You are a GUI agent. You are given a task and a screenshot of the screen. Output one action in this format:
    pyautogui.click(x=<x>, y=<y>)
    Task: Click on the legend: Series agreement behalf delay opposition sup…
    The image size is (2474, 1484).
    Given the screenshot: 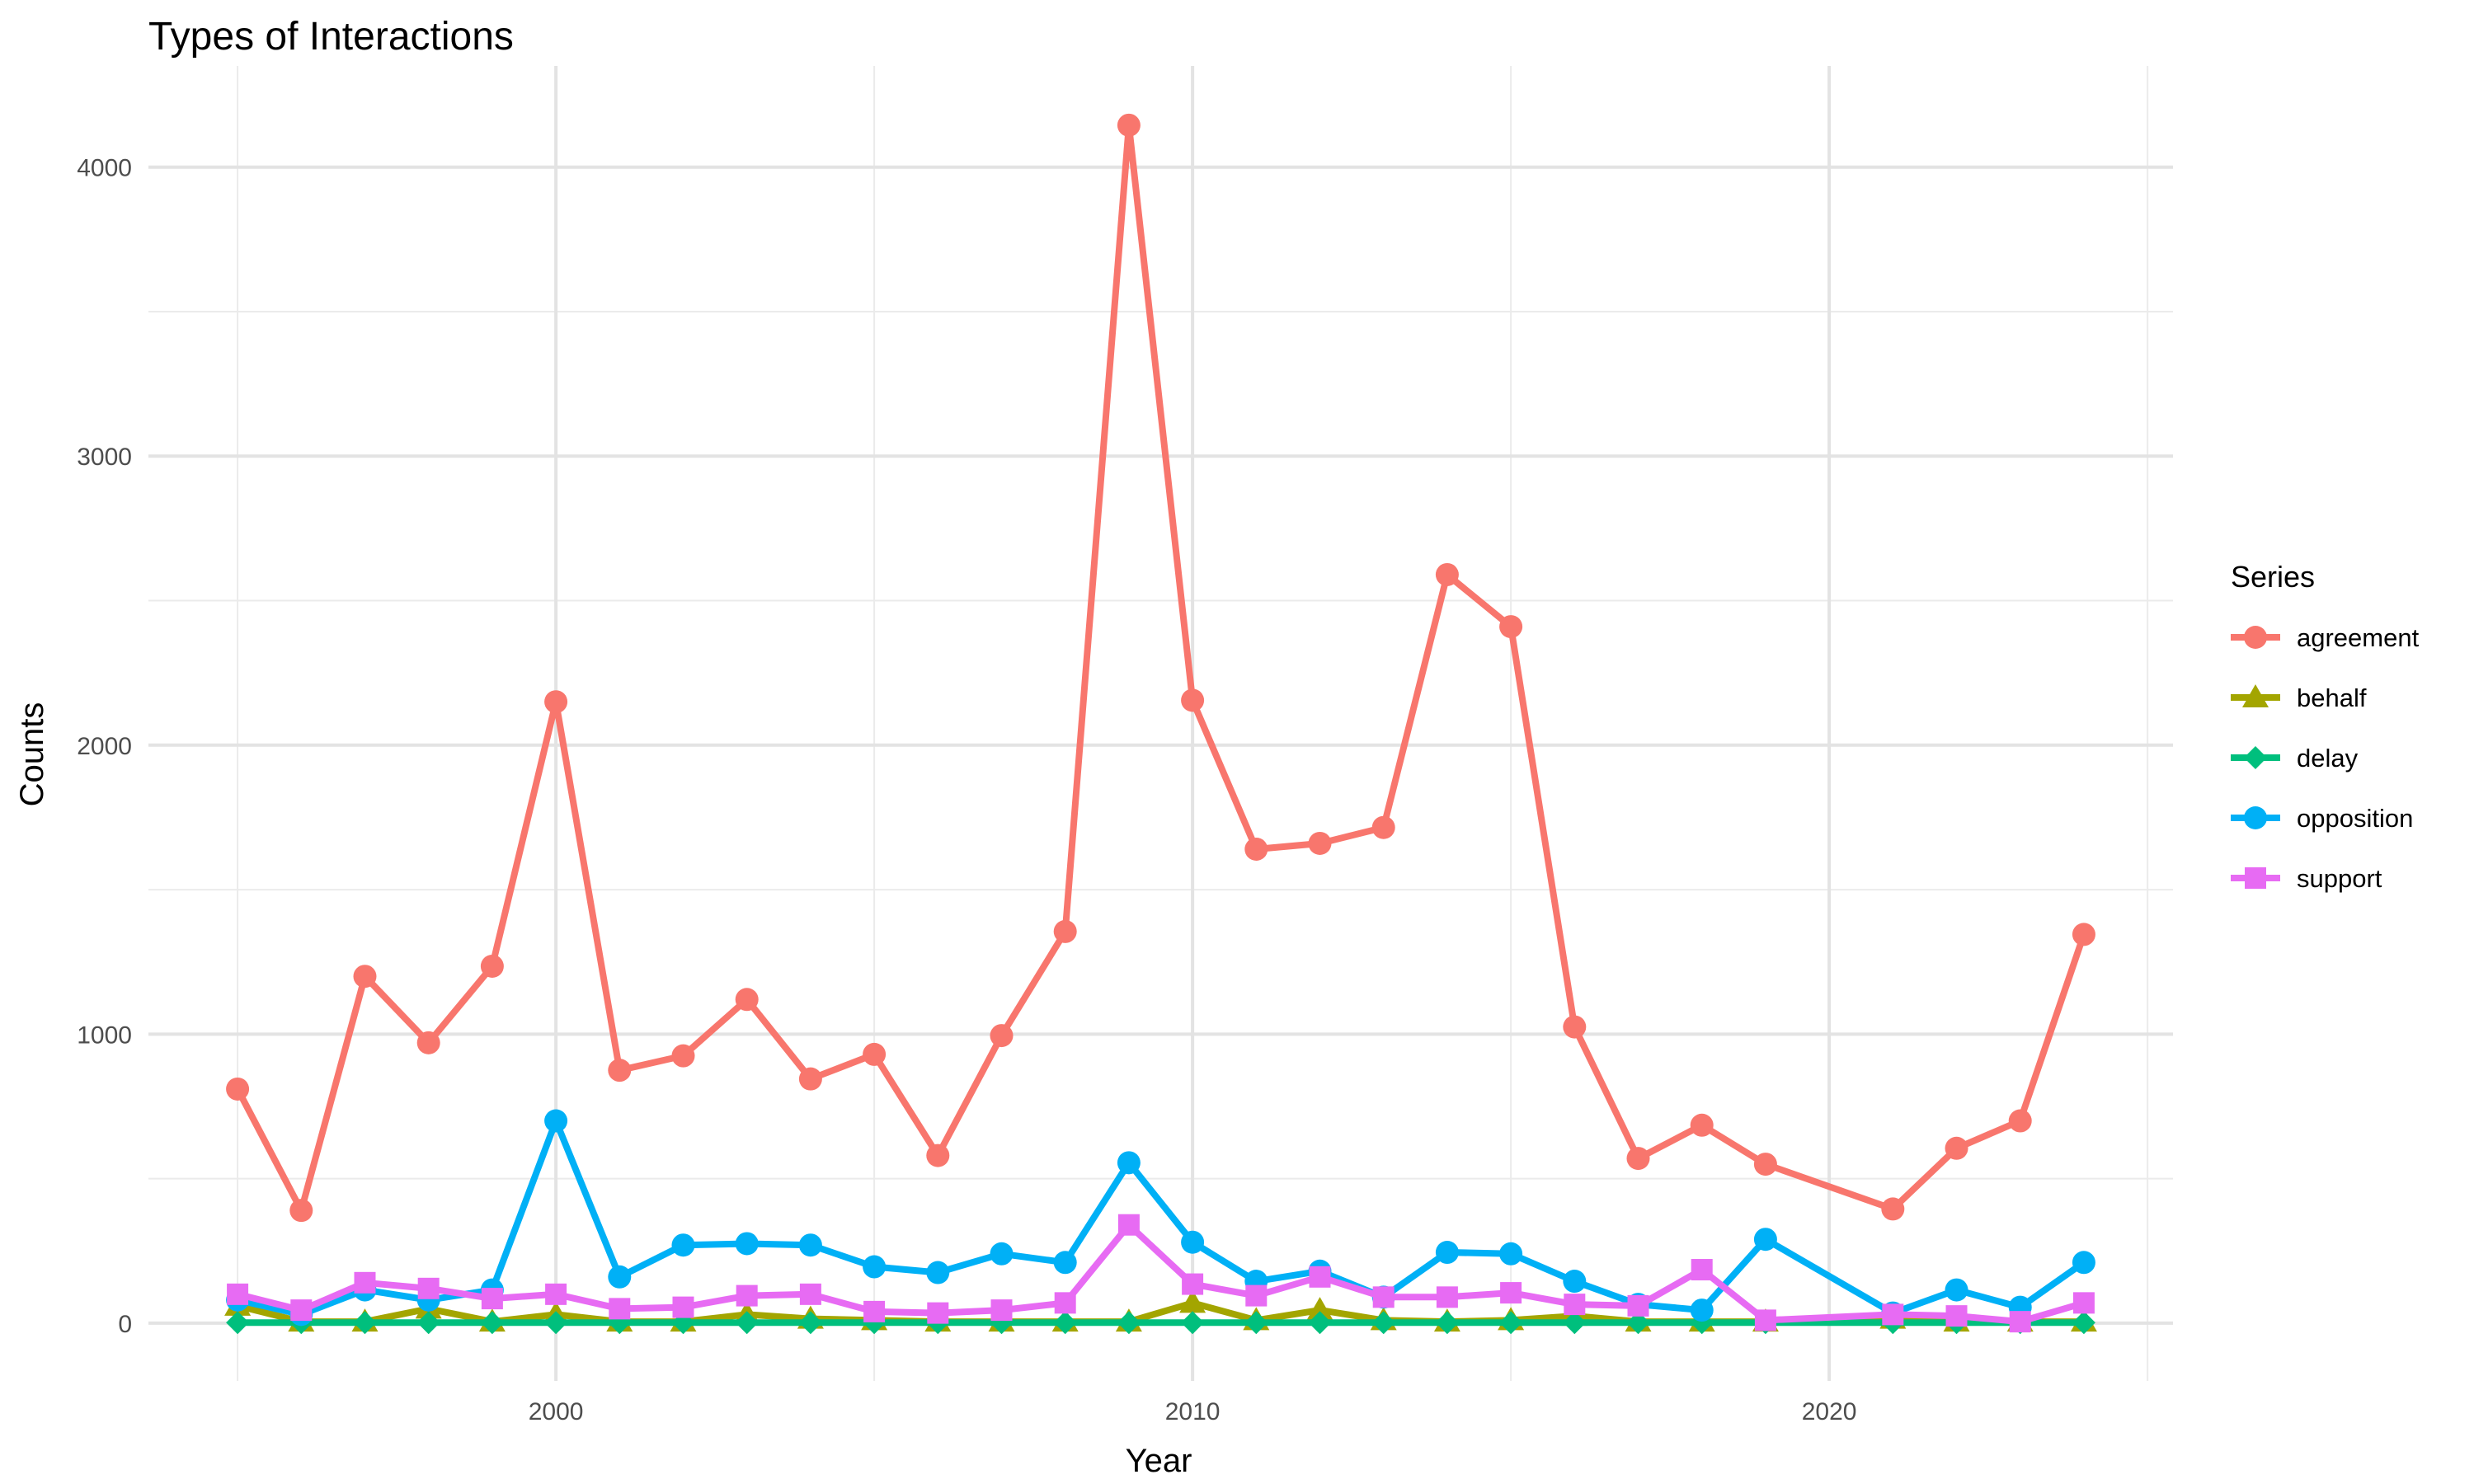 What is the action you would take?
    pyautogui.click(x=2325, y=726)
    